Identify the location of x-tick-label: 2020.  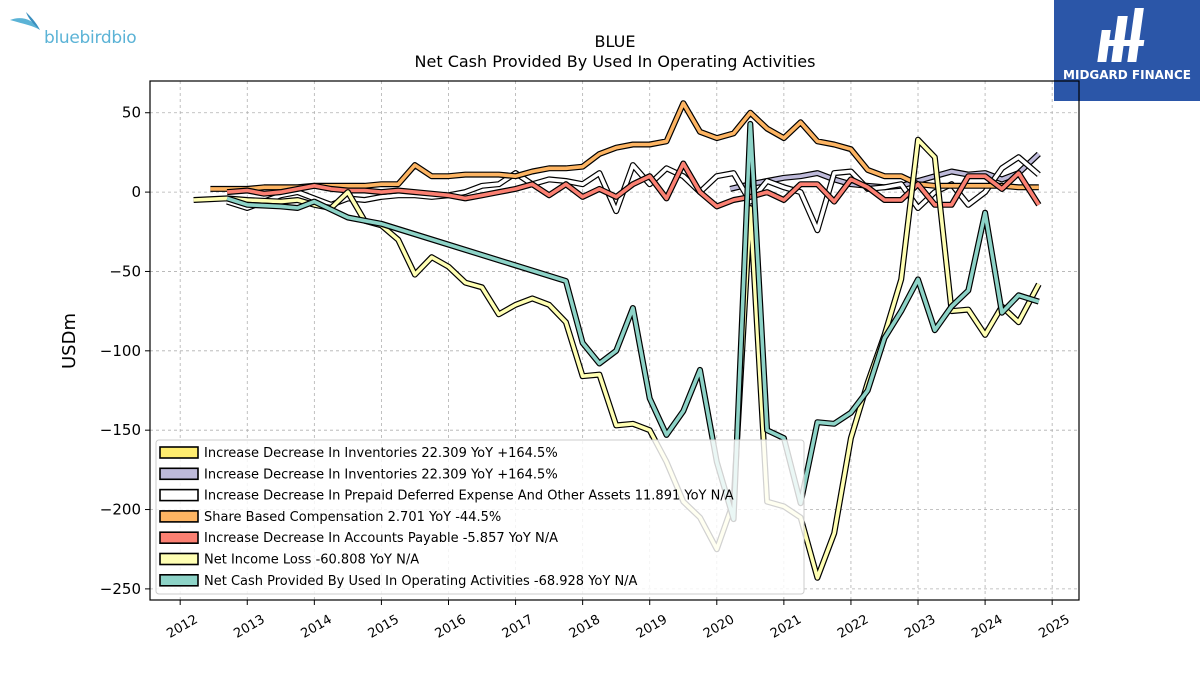
(719, 627).